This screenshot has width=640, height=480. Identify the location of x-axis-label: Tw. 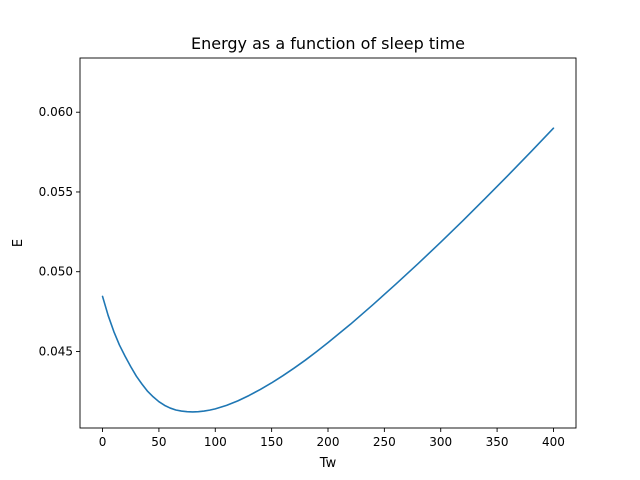
(328, 463).